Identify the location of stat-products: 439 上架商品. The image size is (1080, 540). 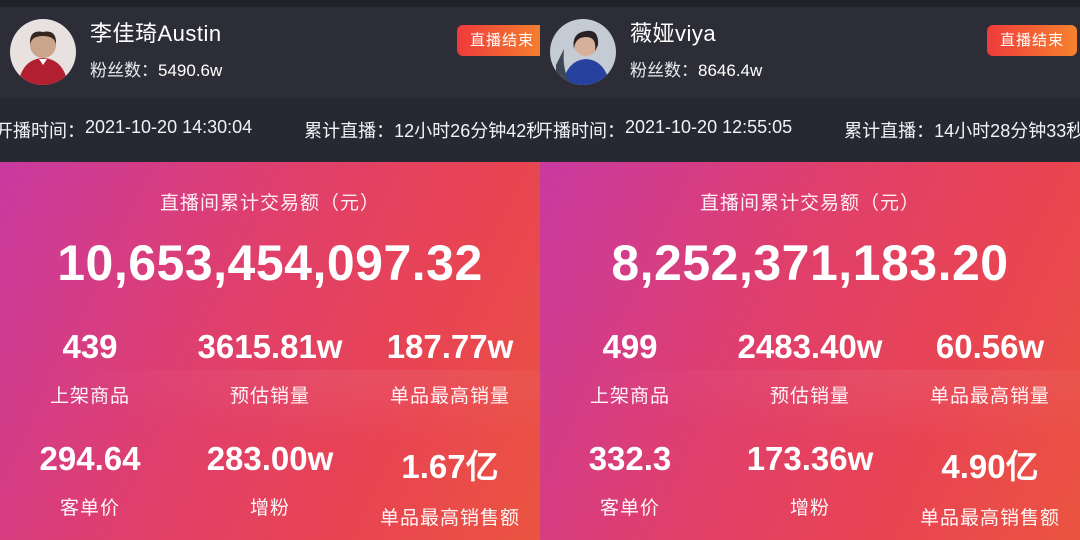
(90, 368).